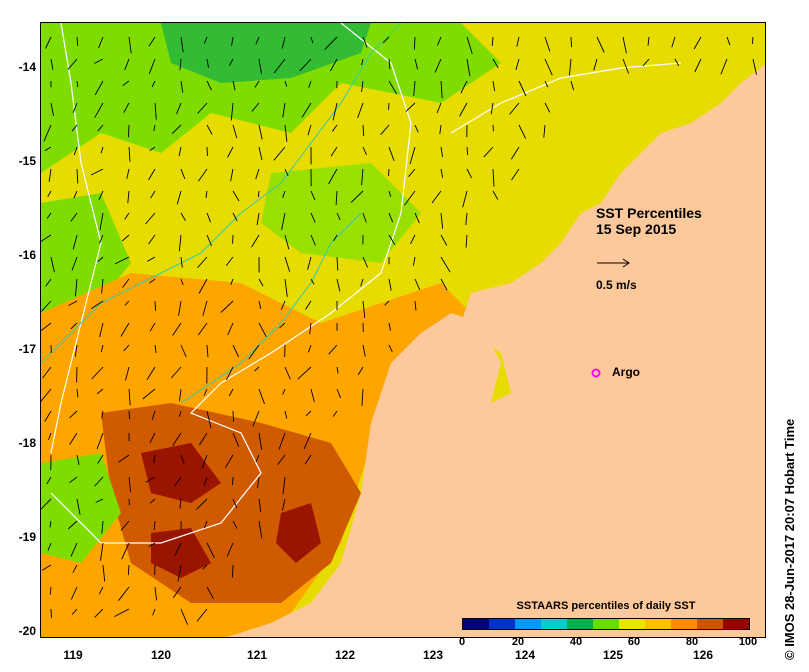  I want to click on argo-label: Argo, so click(626, 372).